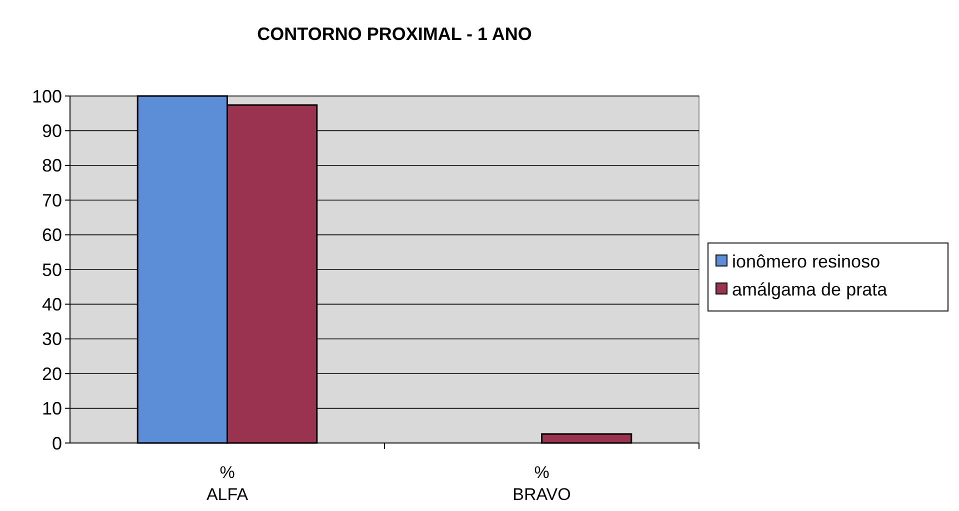 Image resolution: width=959 pixels, height=511 pixels. I want to click on y-tick-label: 10, so click(52, 408).